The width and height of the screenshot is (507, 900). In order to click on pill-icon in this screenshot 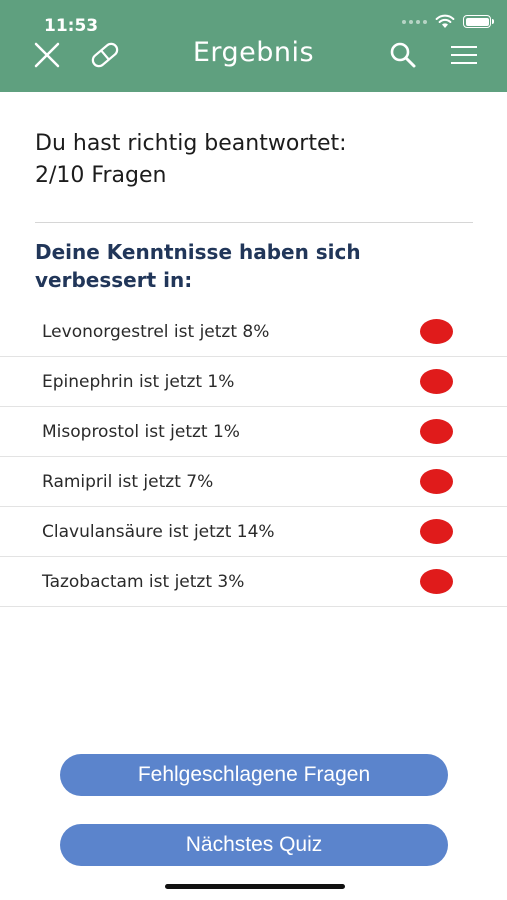, I will do `click(105, 55)`.